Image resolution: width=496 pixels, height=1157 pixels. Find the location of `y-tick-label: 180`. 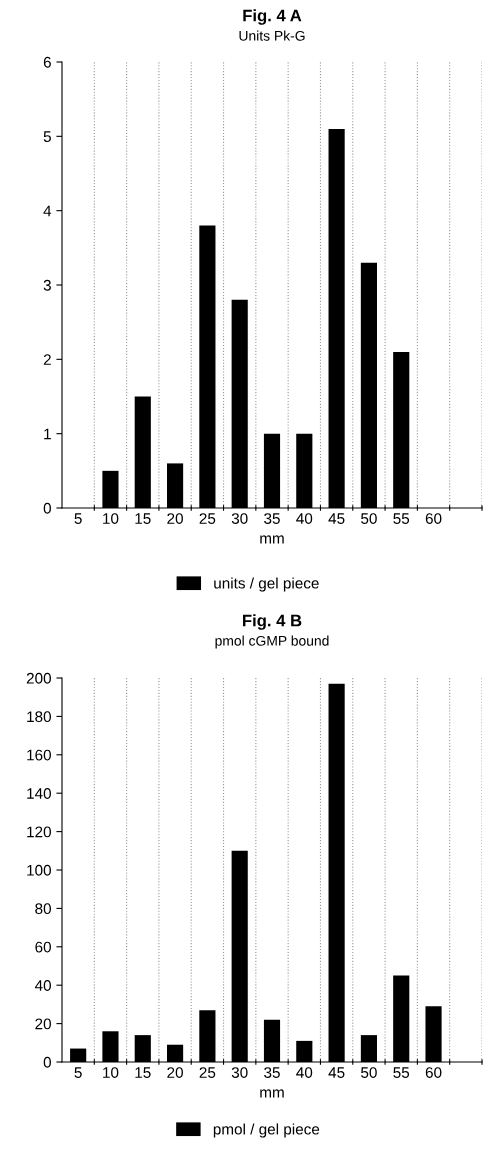

y-tick-label: 180 is located at coordinates (39, 717).